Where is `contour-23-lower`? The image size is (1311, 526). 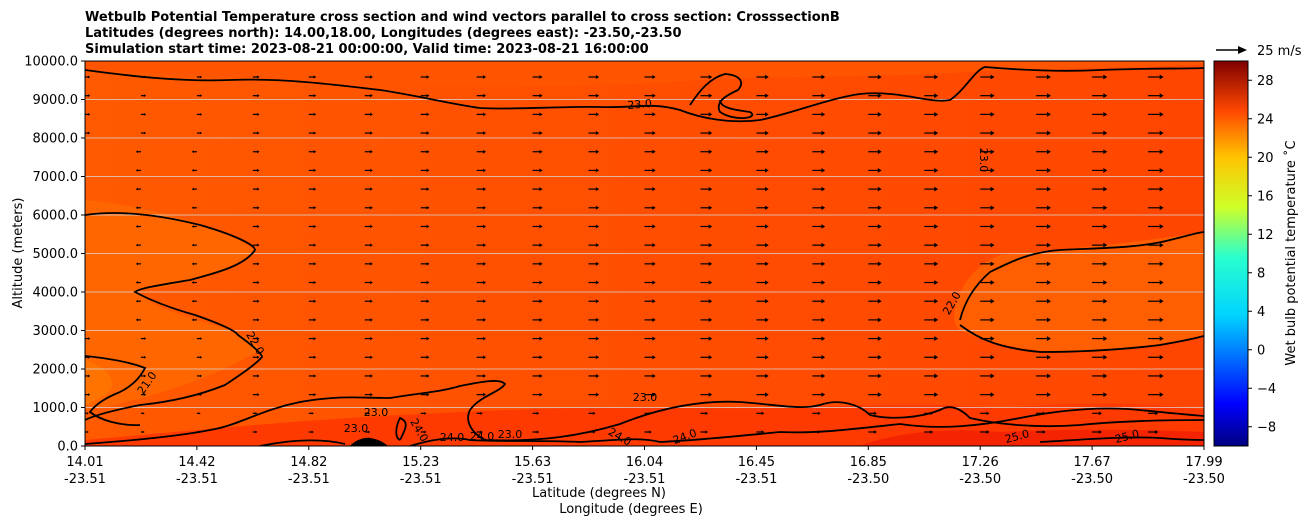 contour-23-lower is located at coordinates (644, 412).